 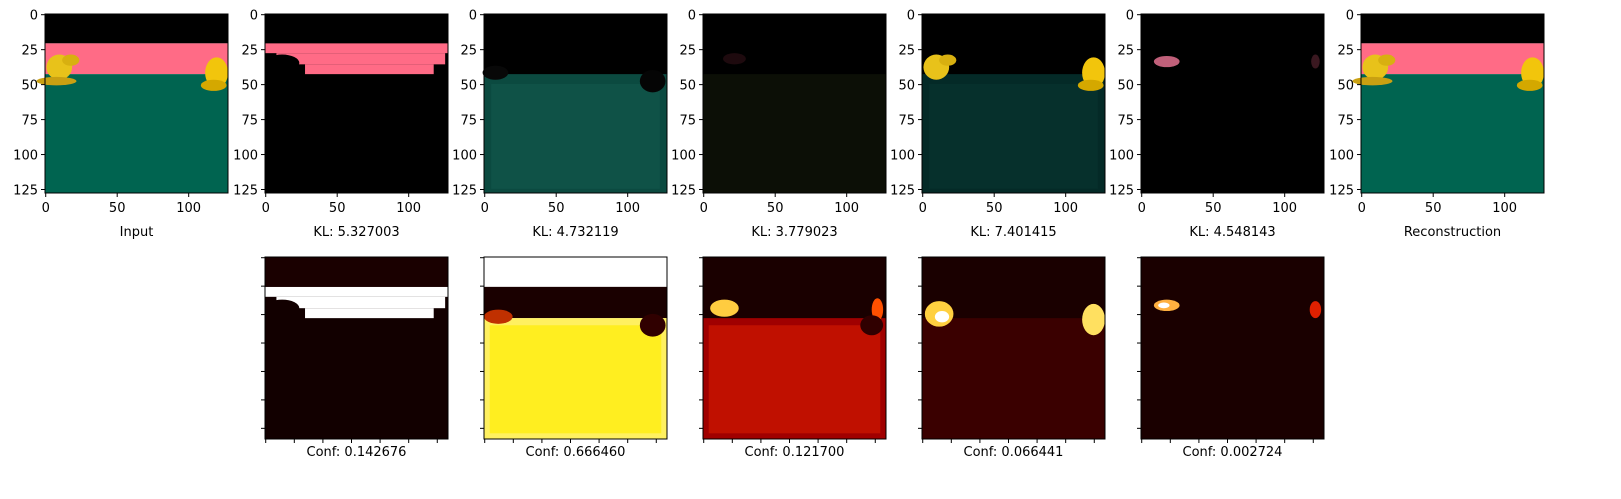 I want to click on panel-label: Input, so click(x=137, y=232).